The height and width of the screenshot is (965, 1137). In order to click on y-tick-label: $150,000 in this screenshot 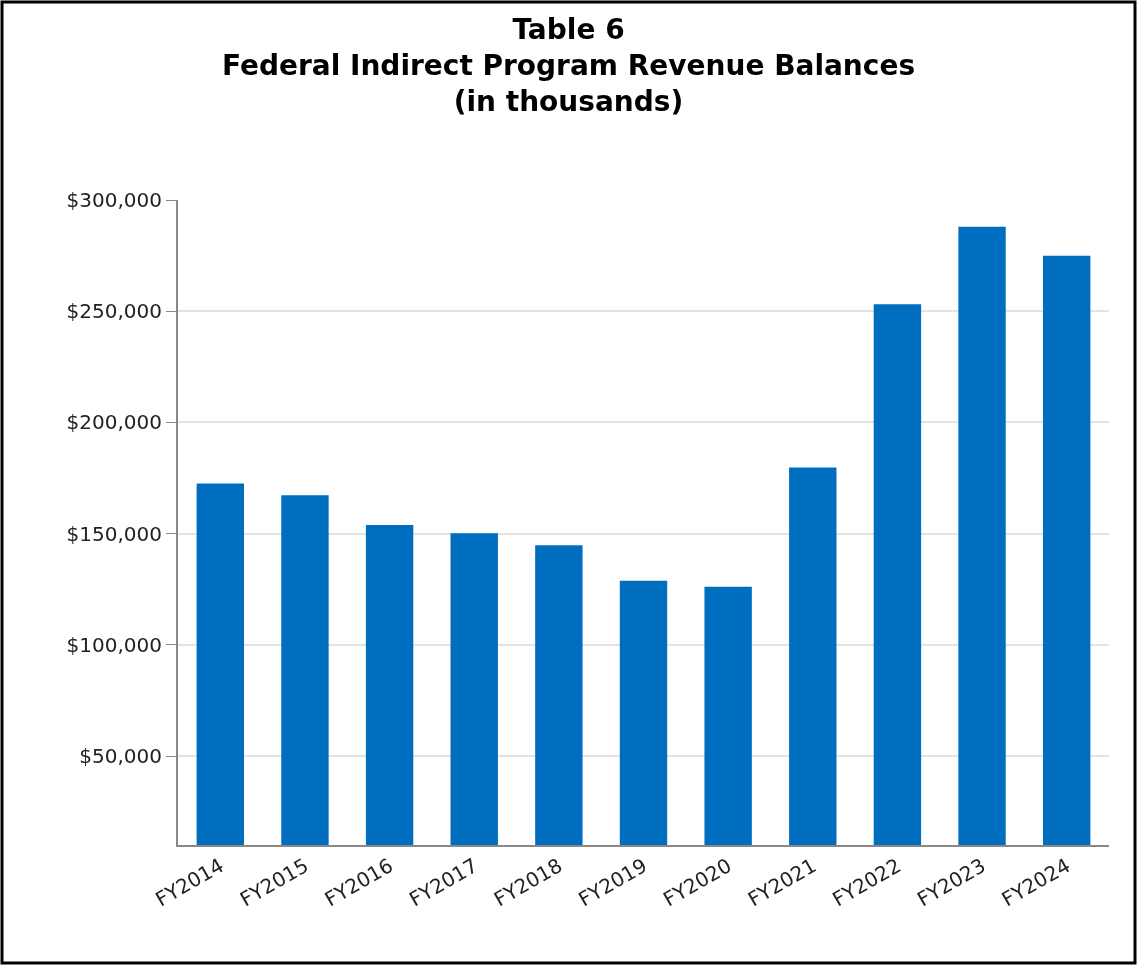, I will do `click(114, 533)`.